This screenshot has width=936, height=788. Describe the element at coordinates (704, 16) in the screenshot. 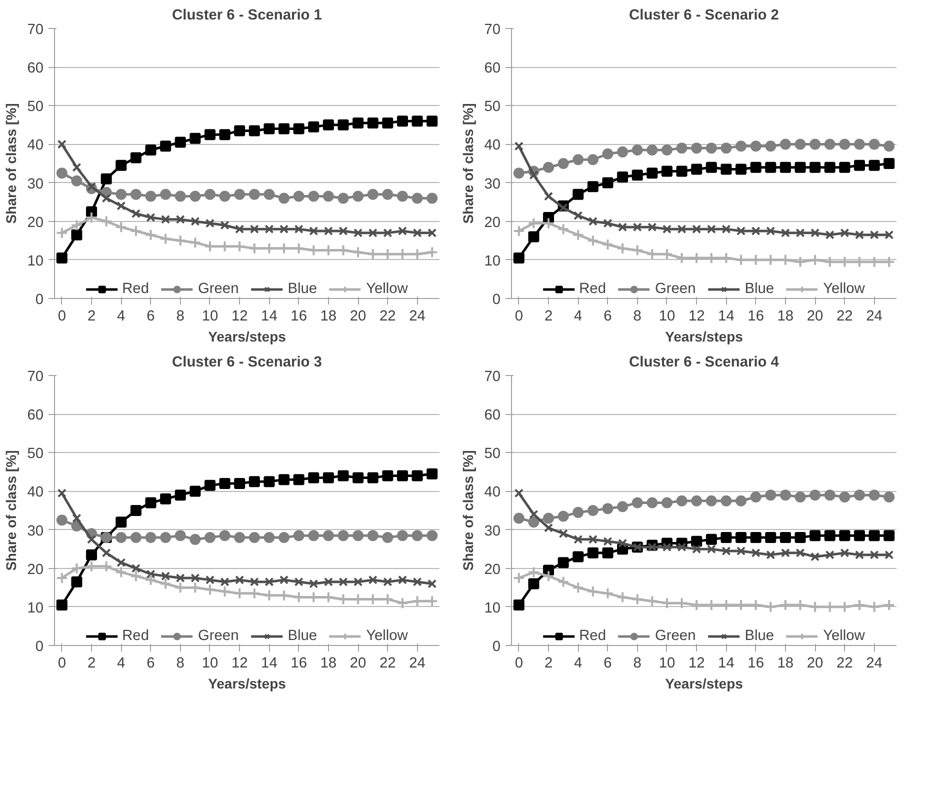

I see `chart-title: Cluster 6 - Scenario 2` at that location.